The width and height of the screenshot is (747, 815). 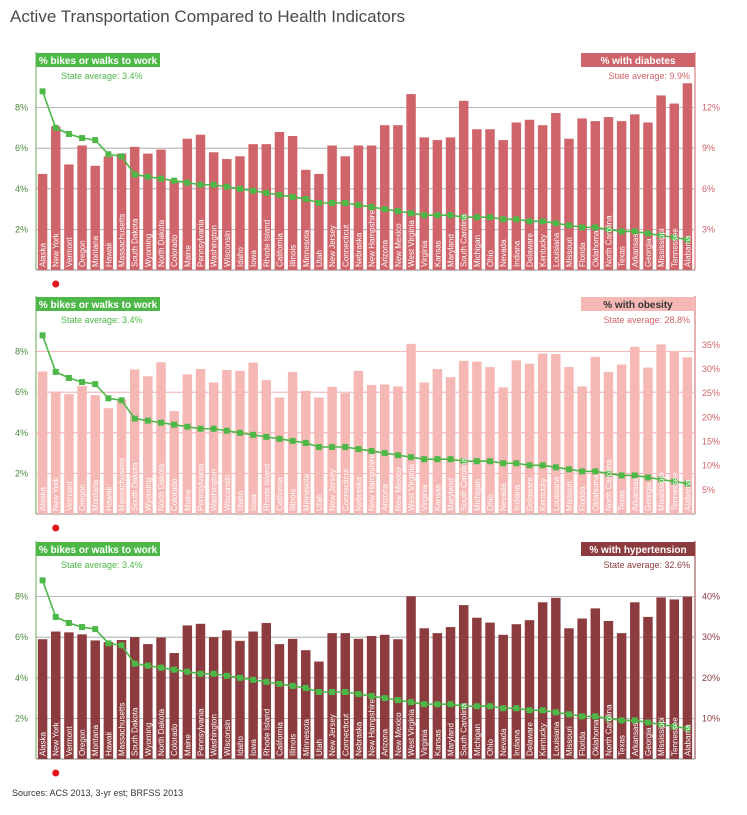 I want to click on bar-texas, so click(x=621, y=696).